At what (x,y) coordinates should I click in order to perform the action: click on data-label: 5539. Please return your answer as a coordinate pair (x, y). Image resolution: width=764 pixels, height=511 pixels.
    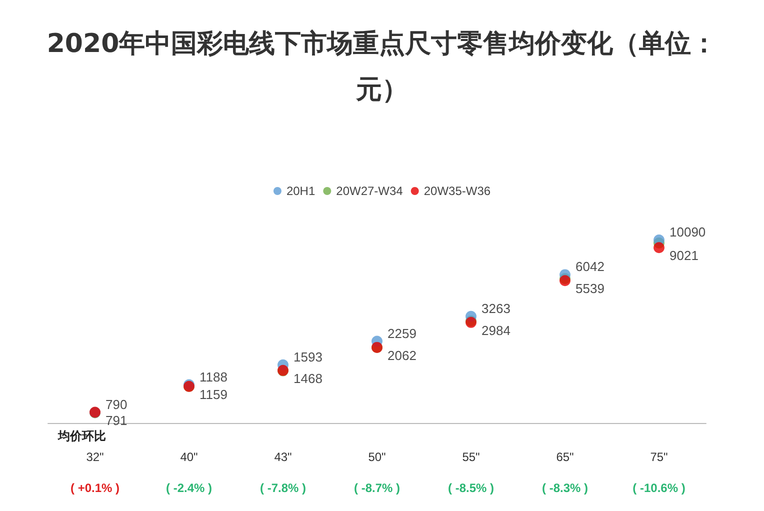
    Looking at the image, I should click on (590, 288).